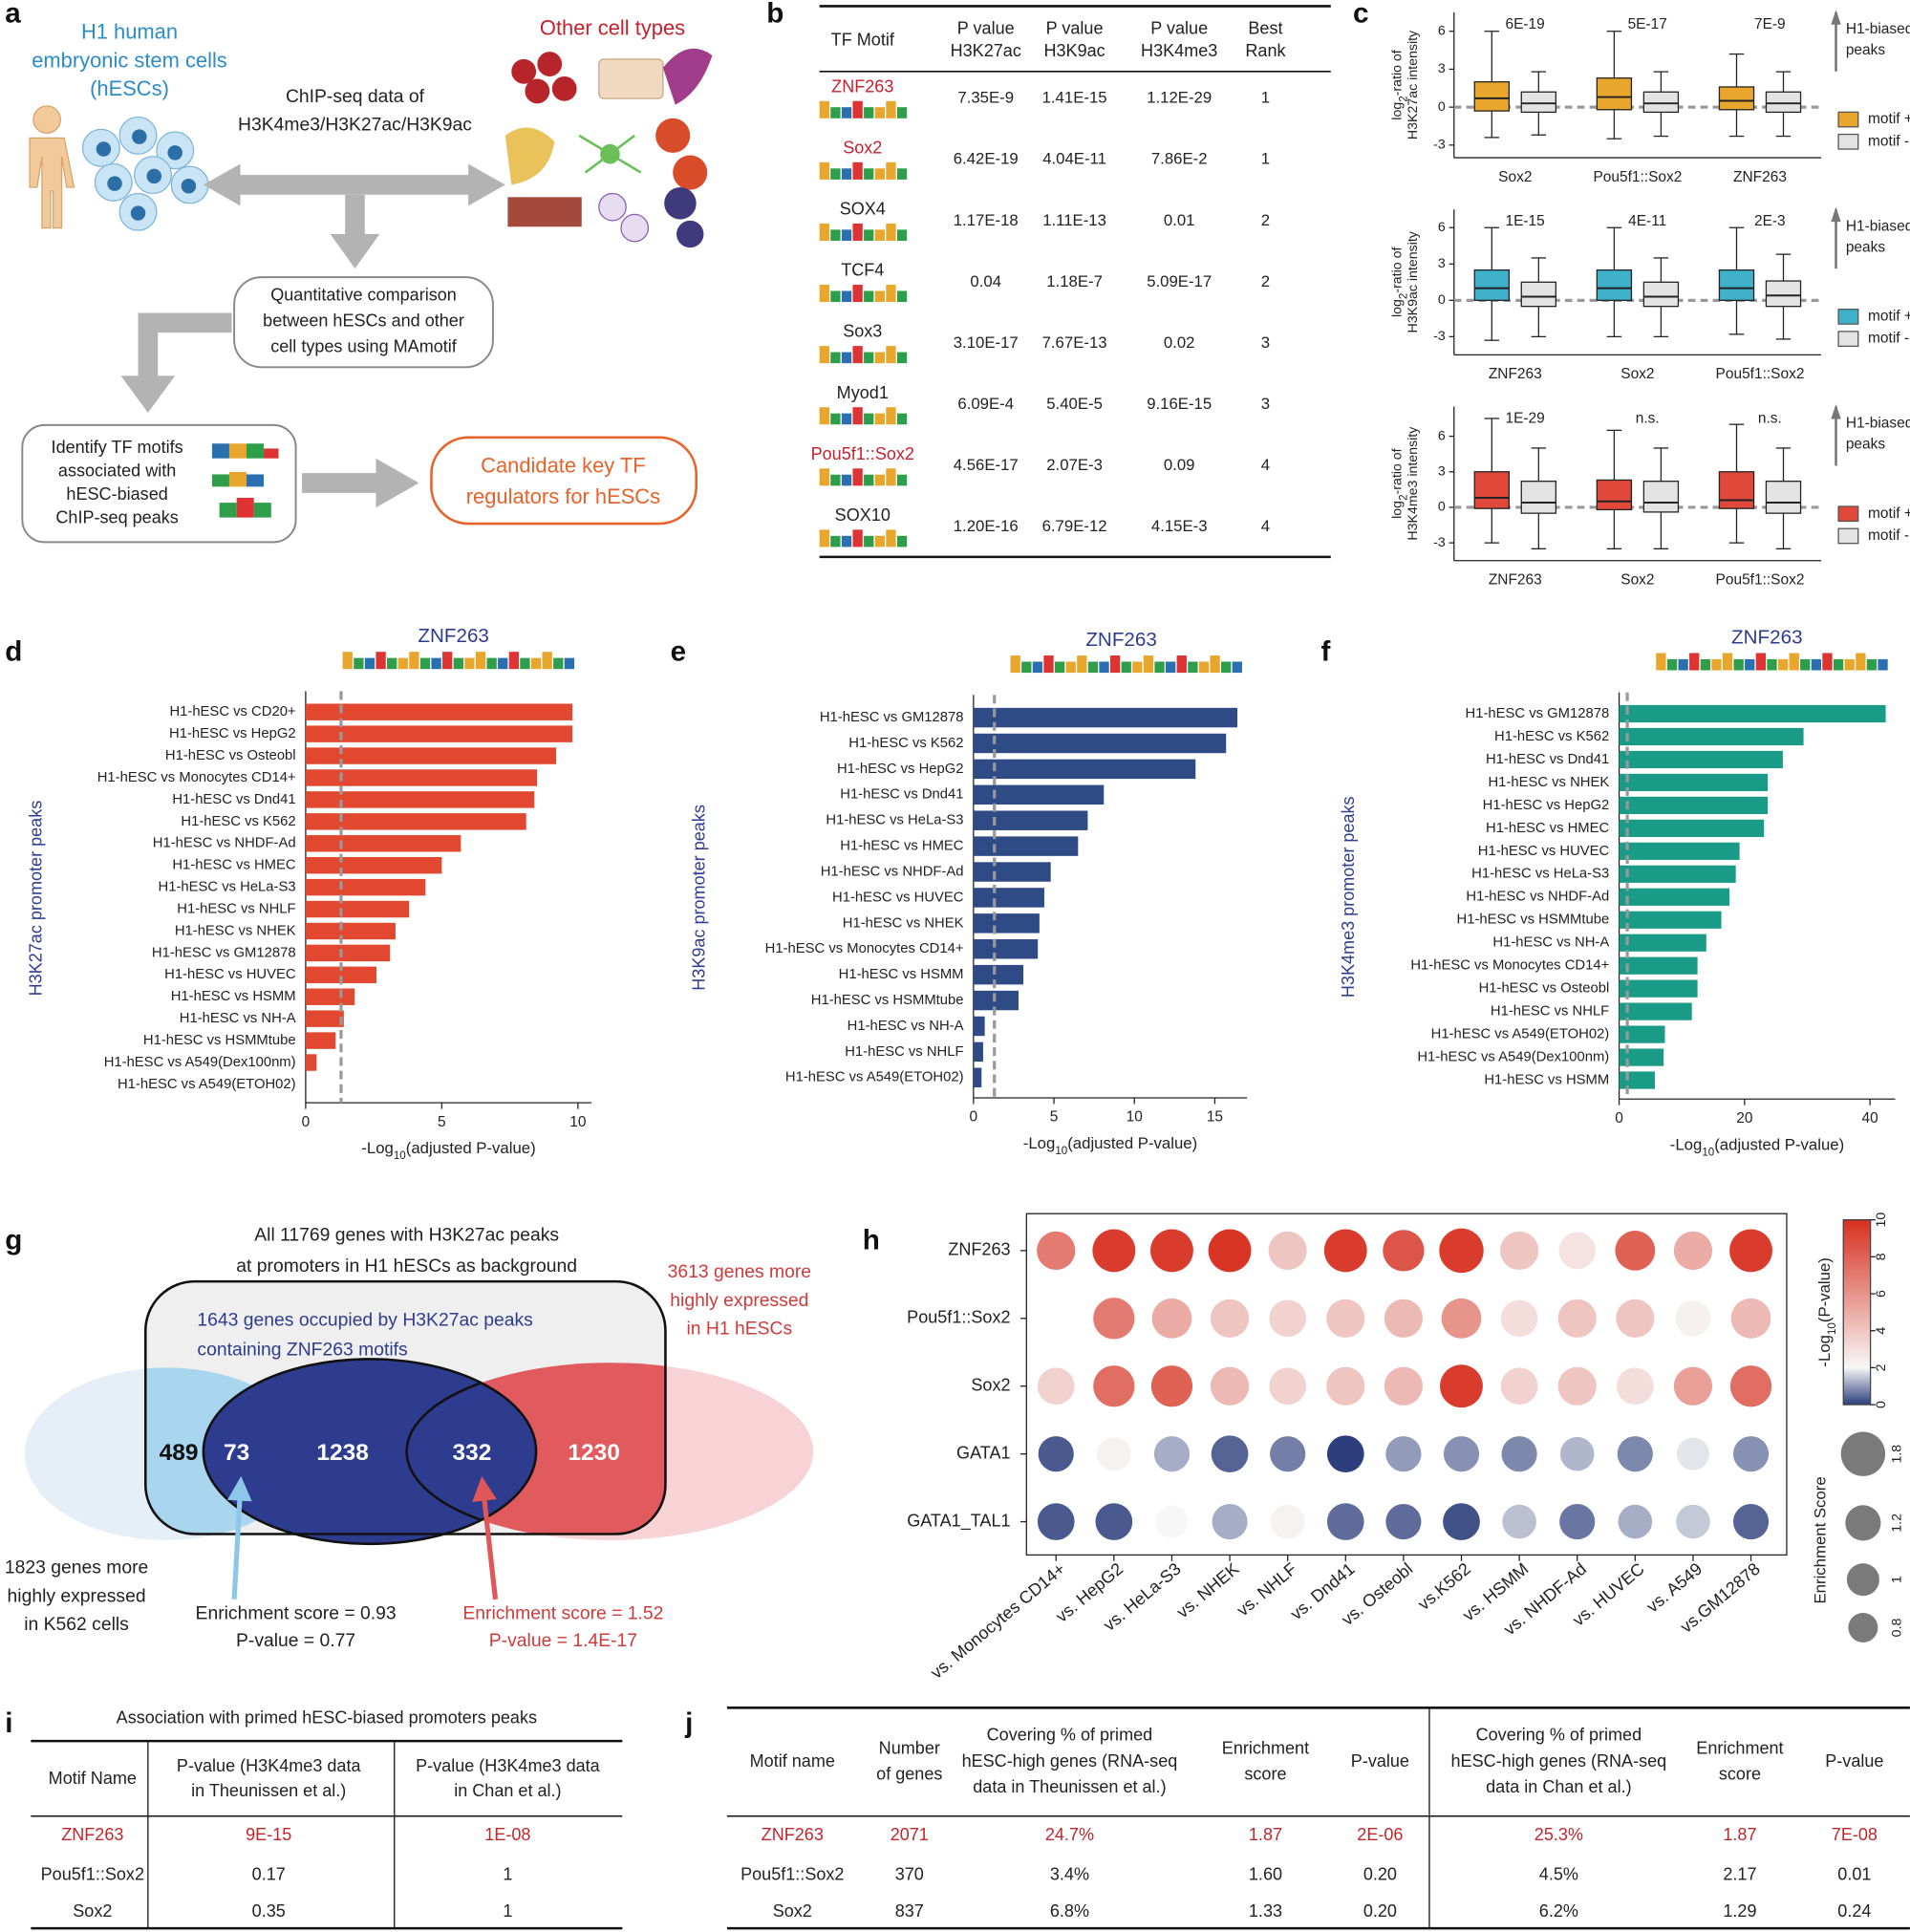 This screenshot has height=1932, width=1910. I want to click on y-tick-label: H1-hESC vs Monocytes CD14+, so click(197, 777).